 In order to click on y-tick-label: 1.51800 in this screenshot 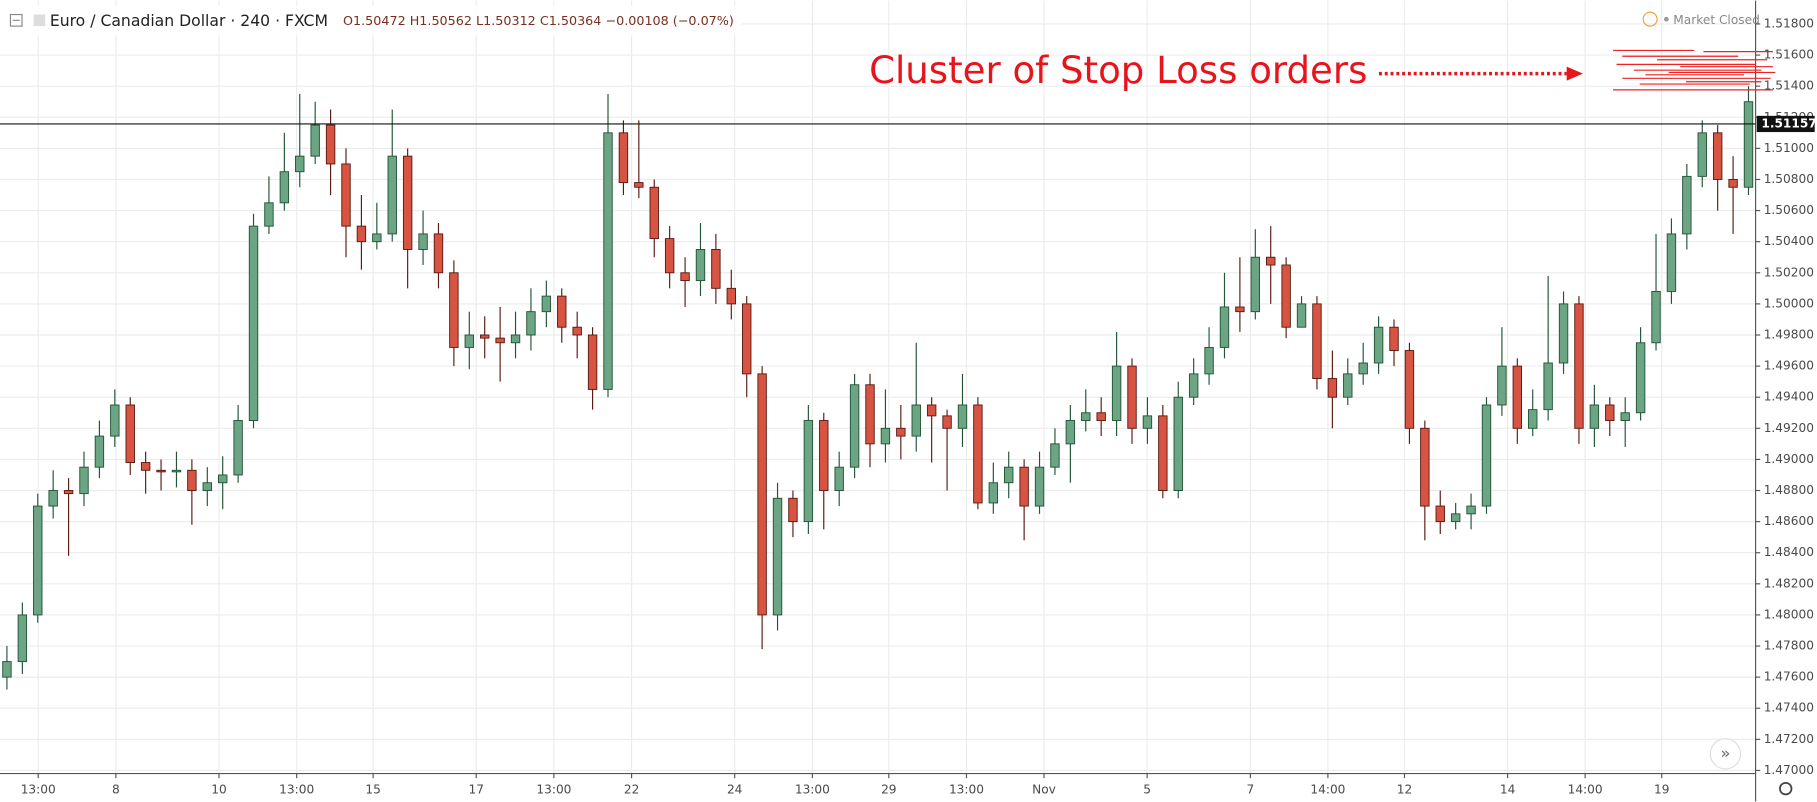, I will do `click(1789, 23)`.